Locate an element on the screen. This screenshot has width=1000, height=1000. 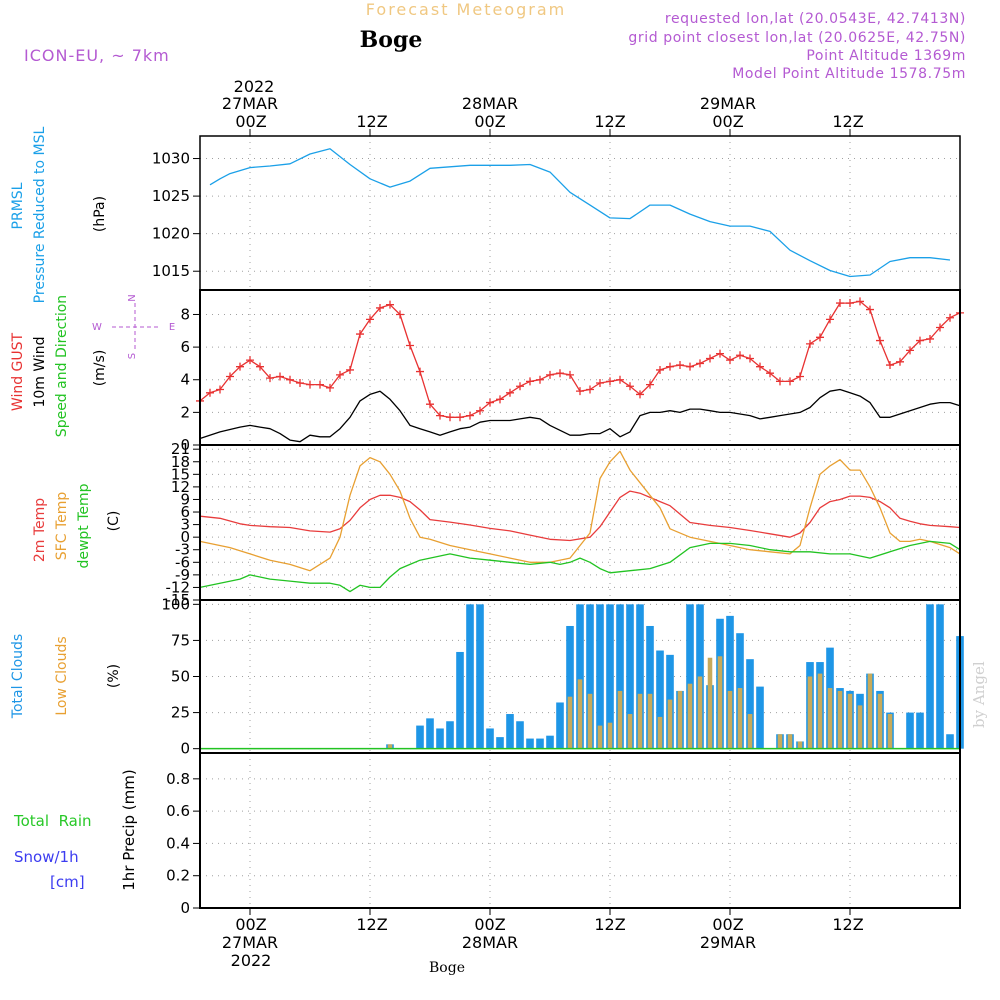
temp-dew-label: dewpt Temp is located at coordinates (84, 525).